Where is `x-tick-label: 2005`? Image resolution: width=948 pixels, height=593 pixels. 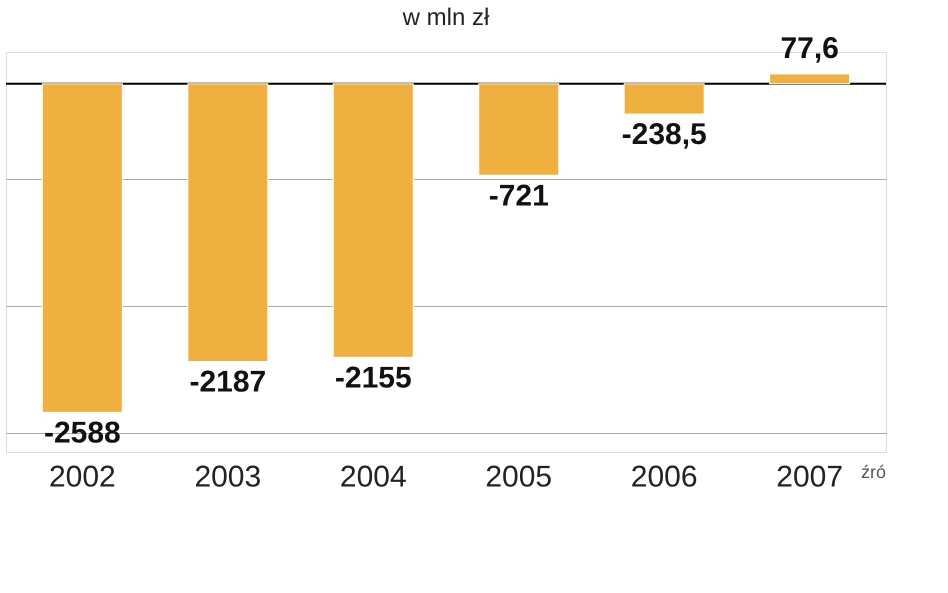
x-tick-label: 2005 is located at coordinates (518, 477).